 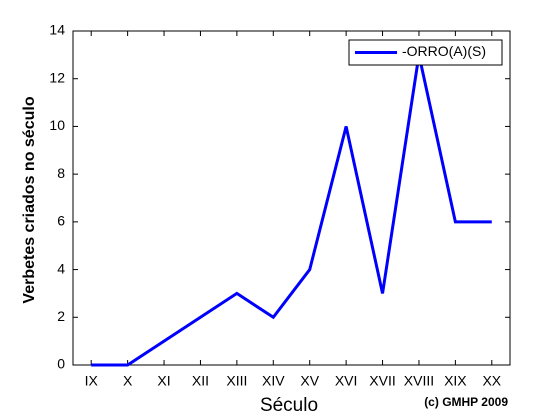 What do you see at coordinates (61, 173) in the screenshot?
I see `y-tick-label: 8` at bounding box center [61, 173].